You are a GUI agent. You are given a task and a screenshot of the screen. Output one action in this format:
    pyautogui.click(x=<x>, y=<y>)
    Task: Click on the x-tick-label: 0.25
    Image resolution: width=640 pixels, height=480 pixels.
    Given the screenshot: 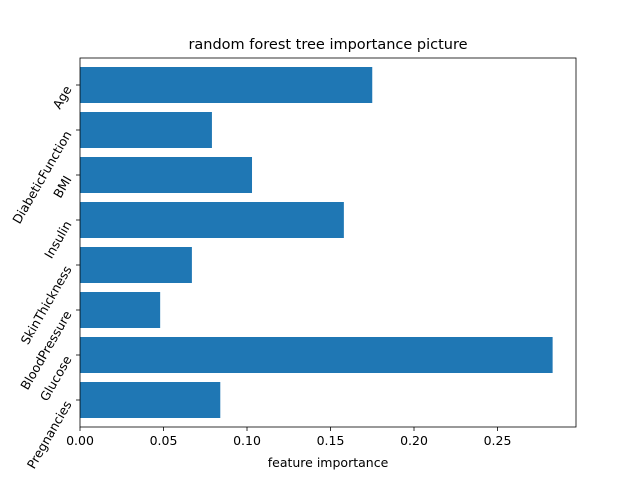 What is the action you would take?
    pyautogui.click(x=498, y=440)
    